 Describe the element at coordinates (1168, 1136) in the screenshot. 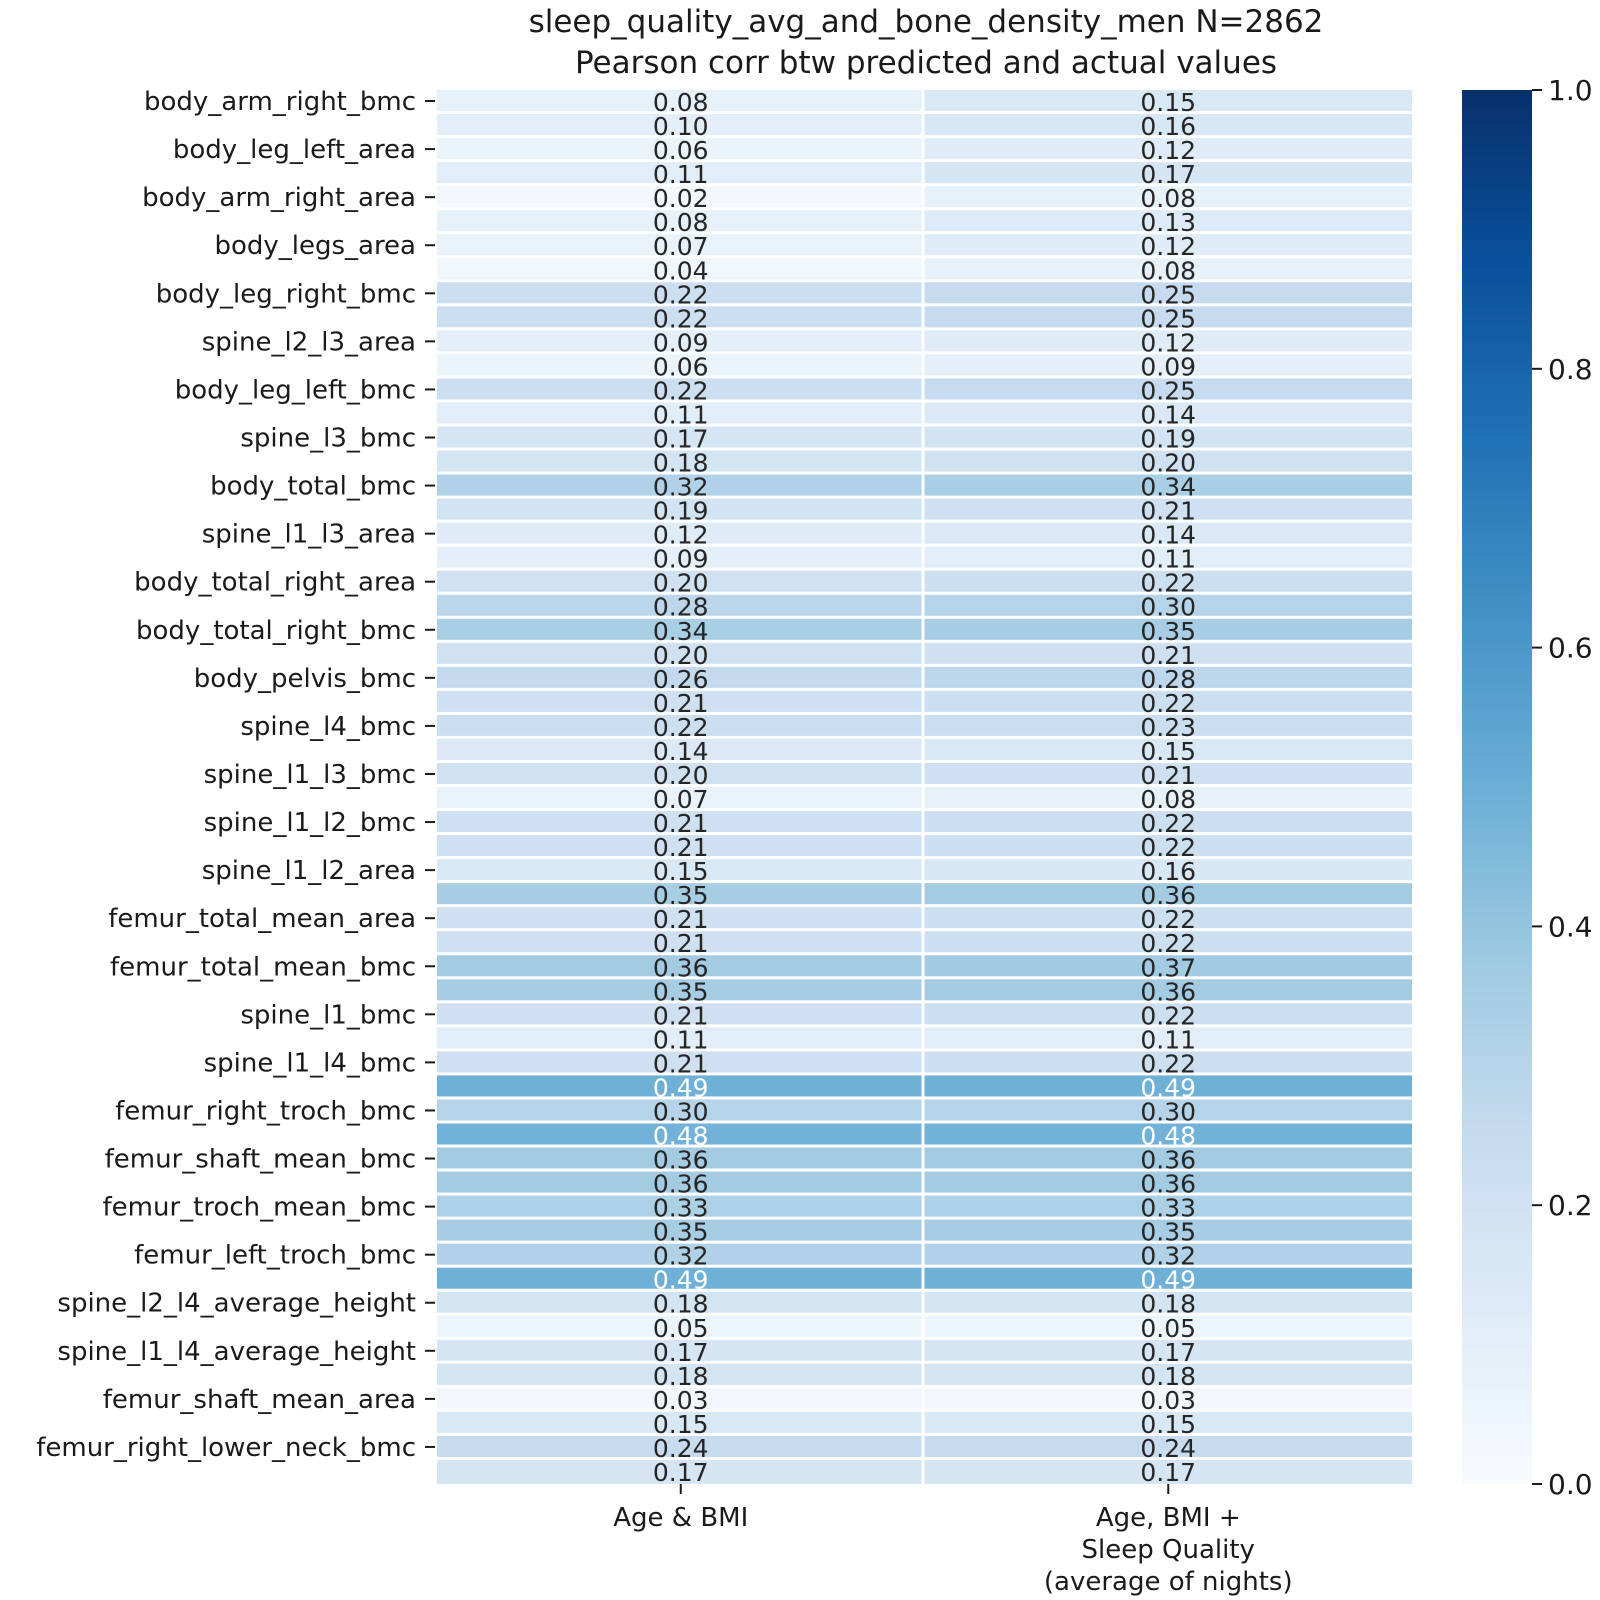

I see `cell-value-label: 0.48` at that location.